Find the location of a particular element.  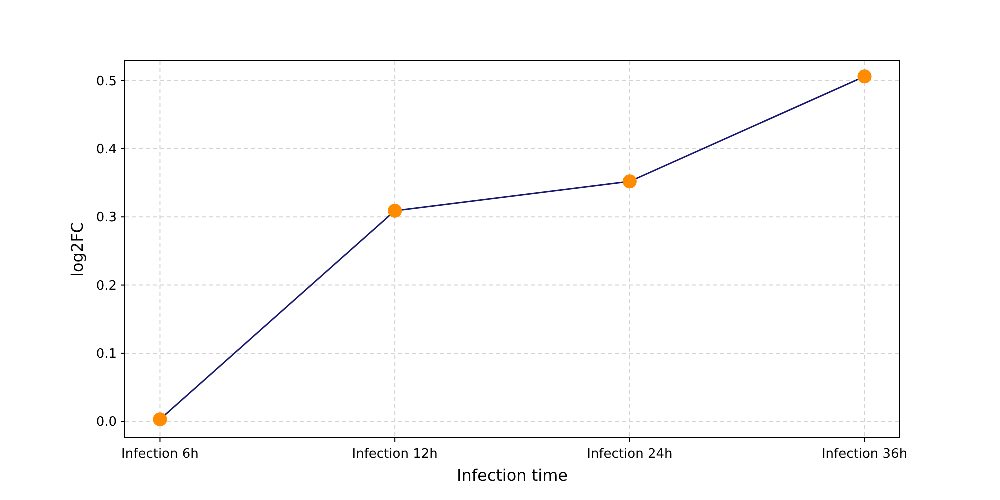

y-tick-label: 0.3 is located at coordinates (106, 218).